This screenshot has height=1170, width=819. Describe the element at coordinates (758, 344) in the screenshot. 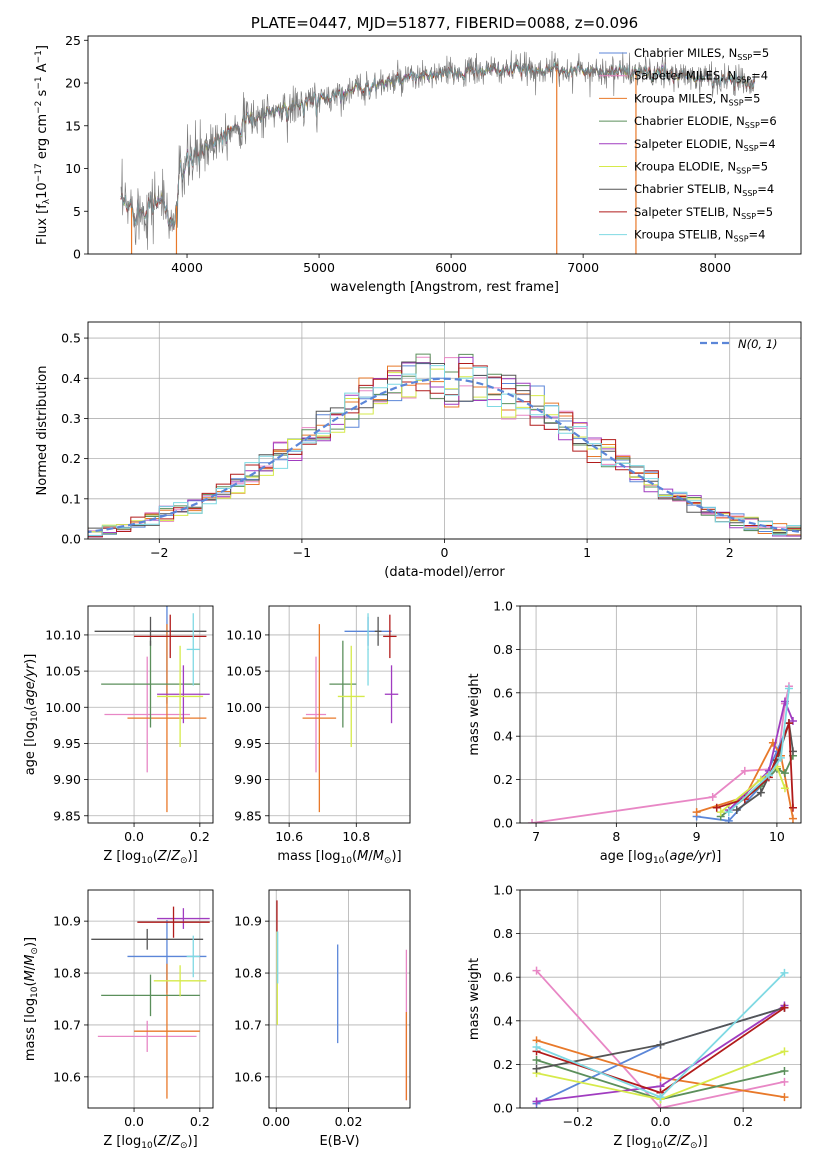

I see `legend-entry-gauss: N(0, 1)` at that location.